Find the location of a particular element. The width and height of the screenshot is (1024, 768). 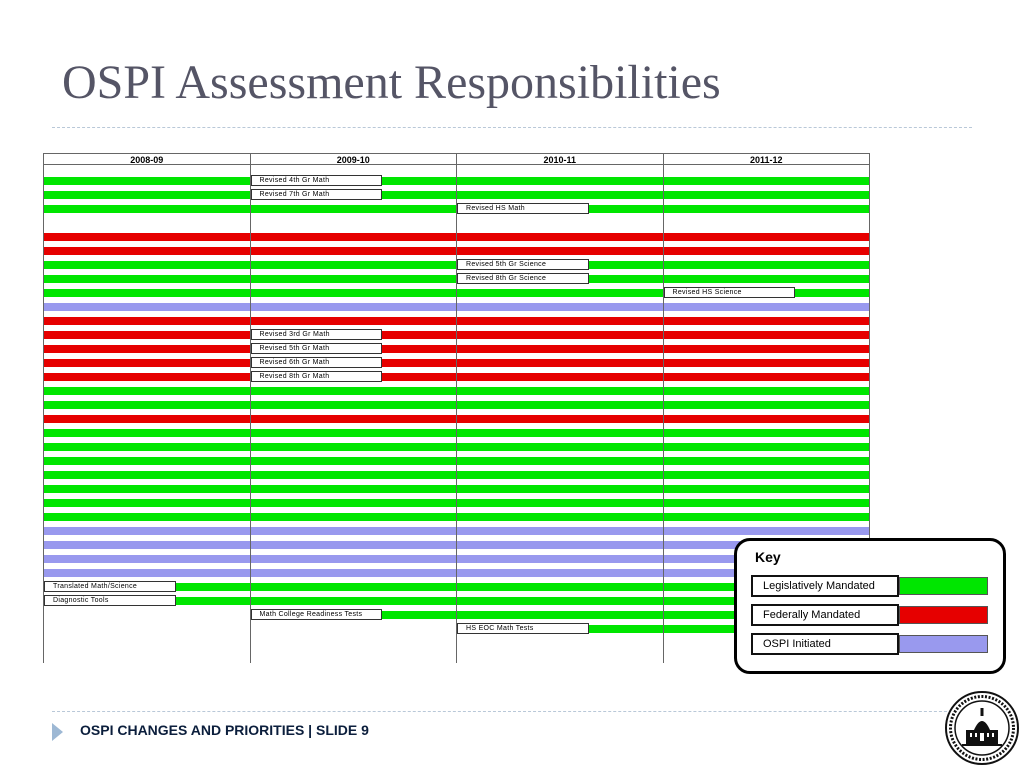

assessment-label: Revised HS Science is located at coordinates (729, 292).